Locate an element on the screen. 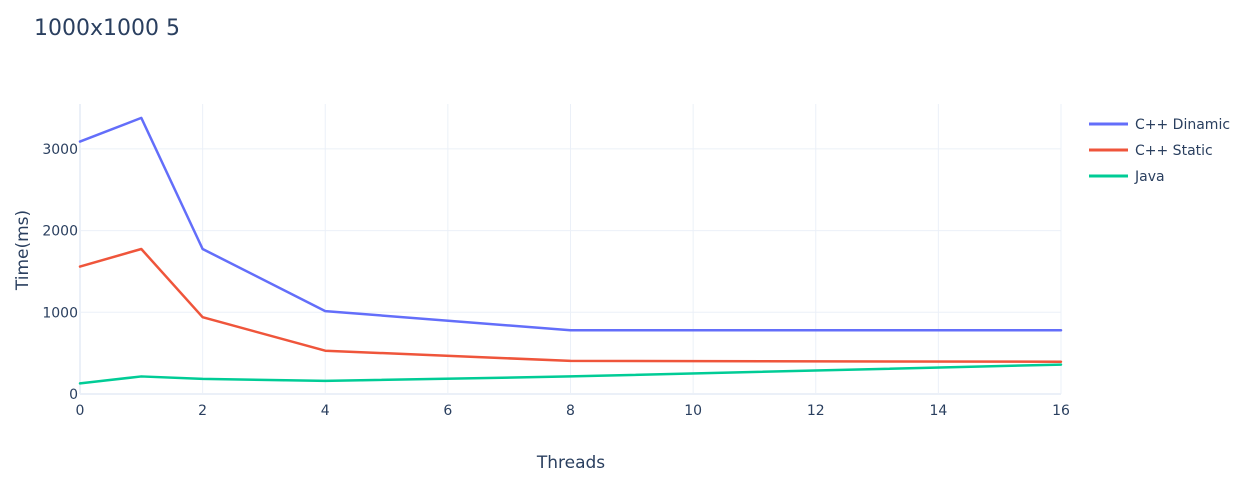 This screenshot has height=491, width=1245. y-tick-label: 2000 is located at coordinates (60, 232).